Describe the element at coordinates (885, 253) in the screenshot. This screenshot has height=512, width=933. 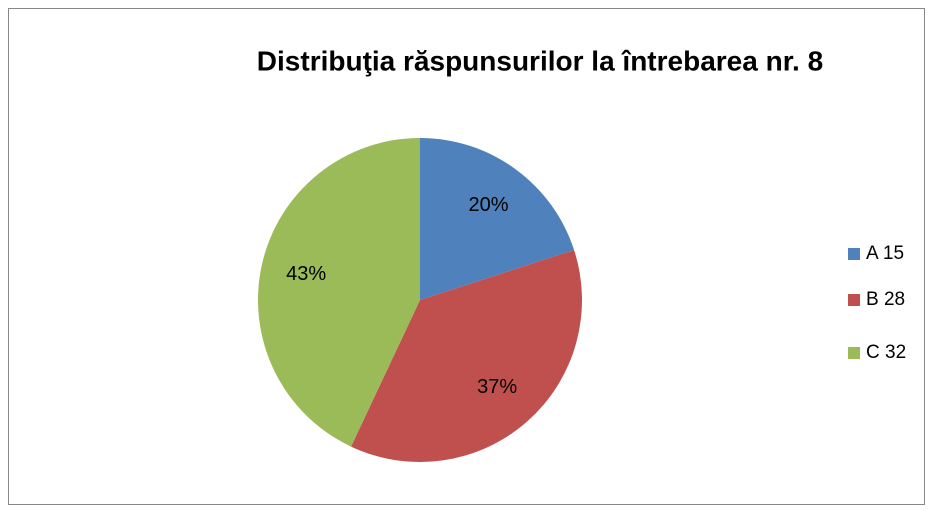
I see `legend-label: A 15` at that location.